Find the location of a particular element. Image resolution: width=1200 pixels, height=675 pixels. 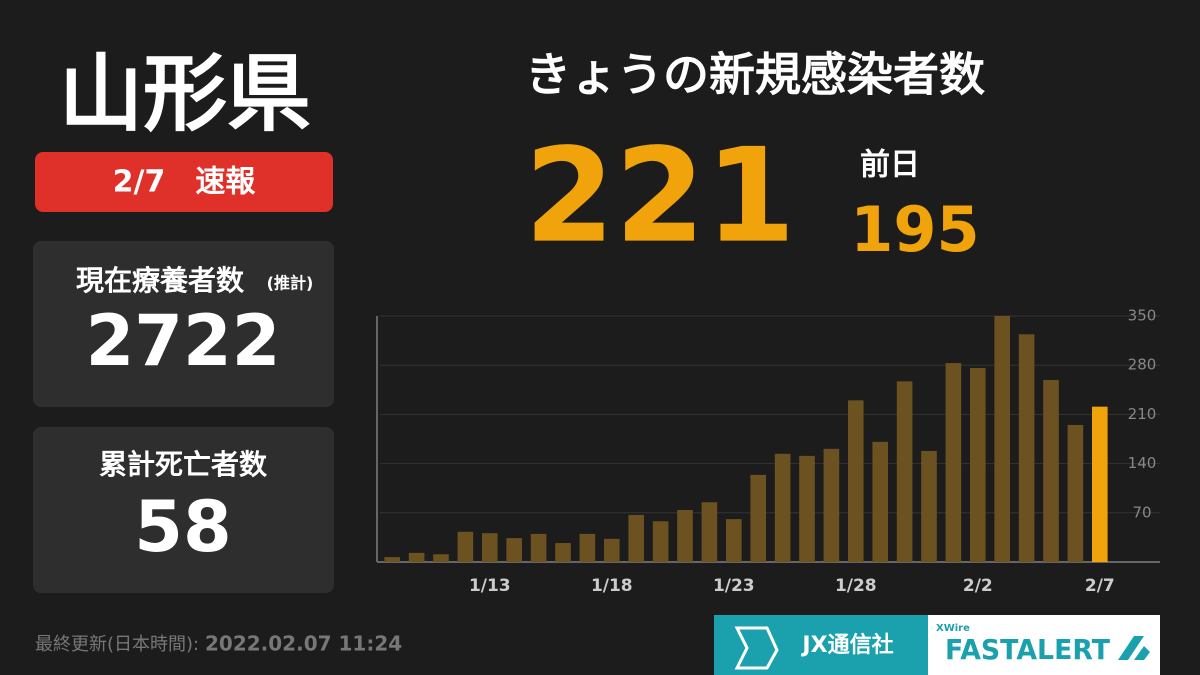

jx-text: JX通信社 is located at coordinates (846, 645).